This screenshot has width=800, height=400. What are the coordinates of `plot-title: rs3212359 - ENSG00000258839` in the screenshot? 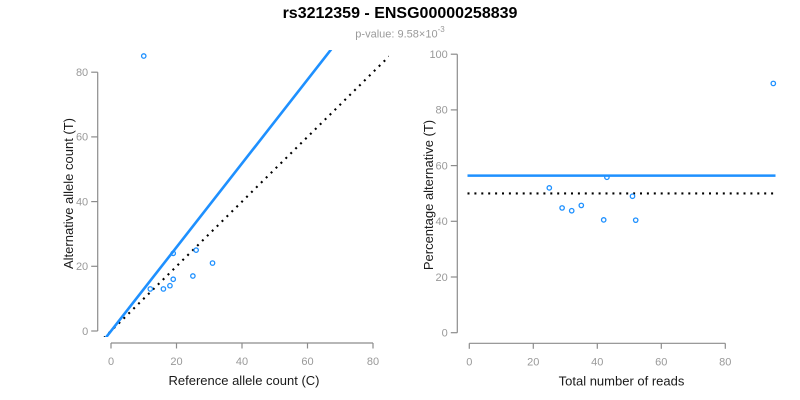 It's located at (400, 13).